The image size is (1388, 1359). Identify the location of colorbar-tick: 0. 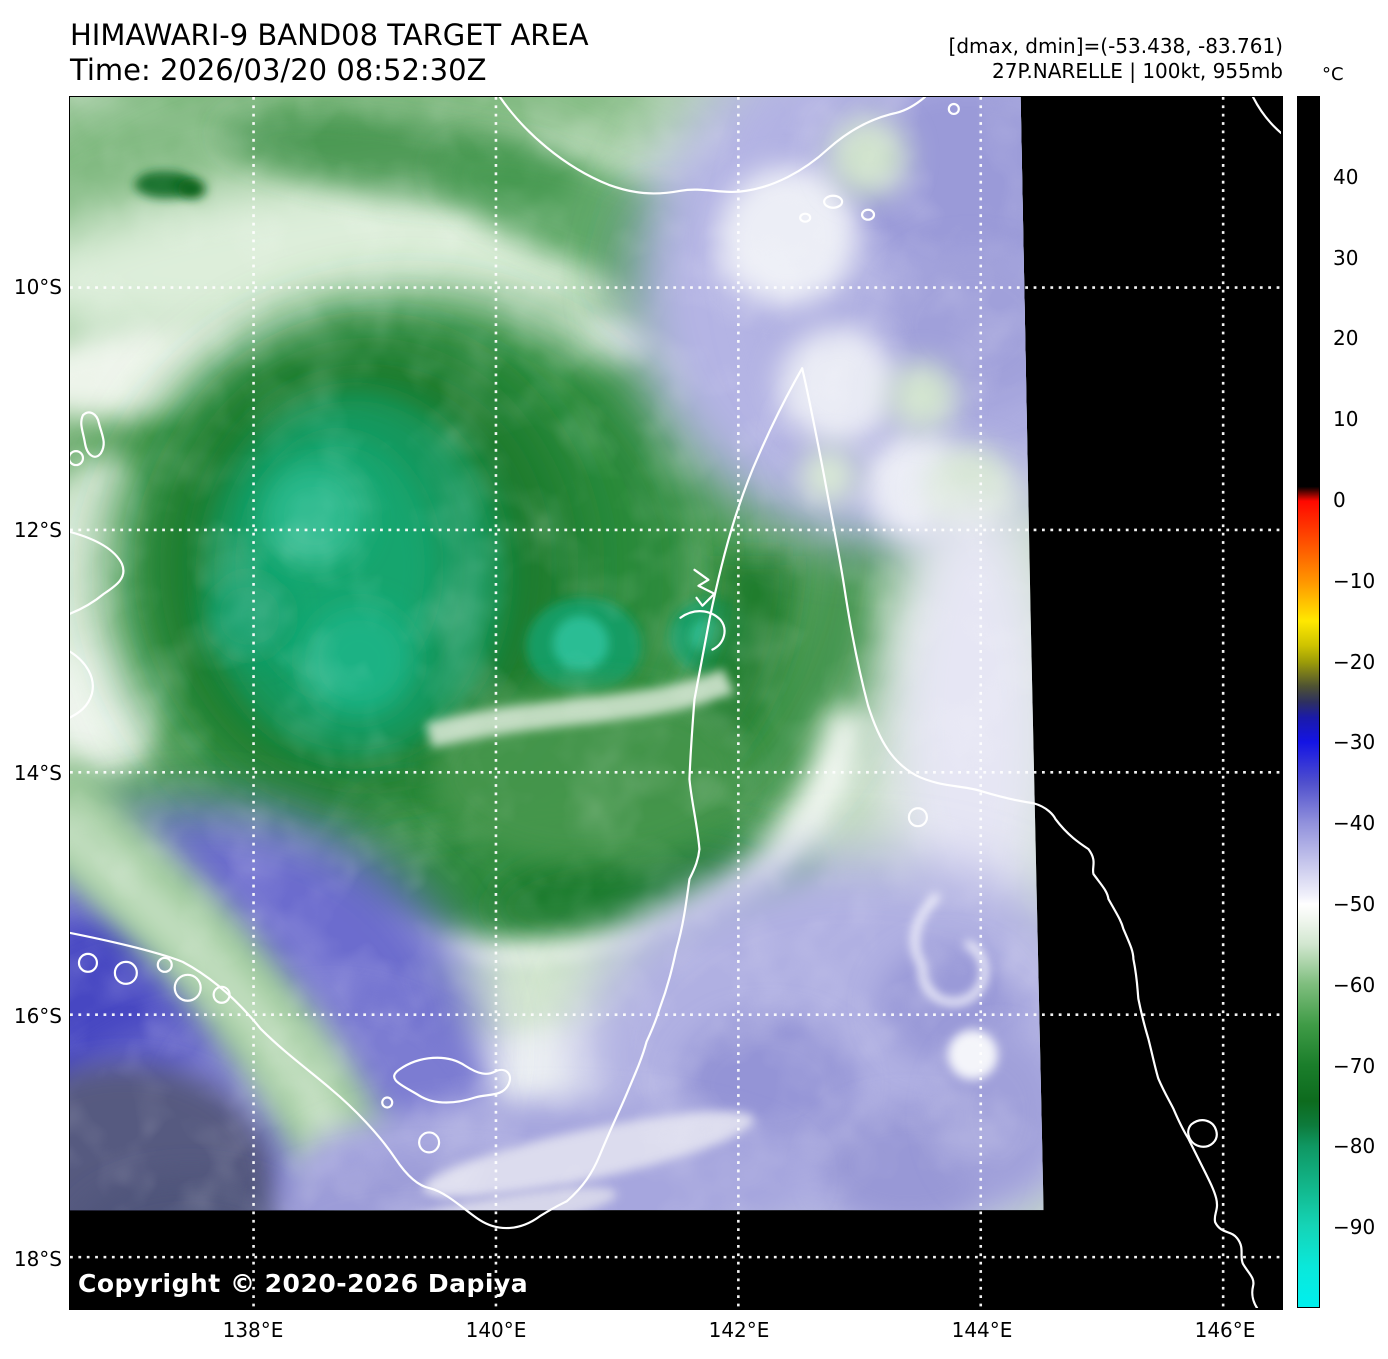
(1339, 500).